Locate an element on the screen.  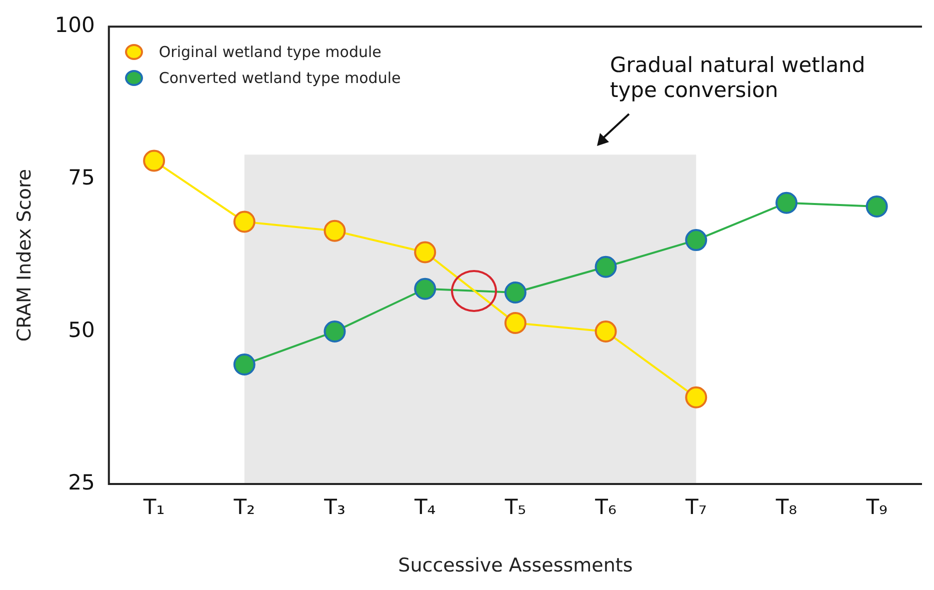
x-tick-label: T₁ is located at coordinates (153, 507).